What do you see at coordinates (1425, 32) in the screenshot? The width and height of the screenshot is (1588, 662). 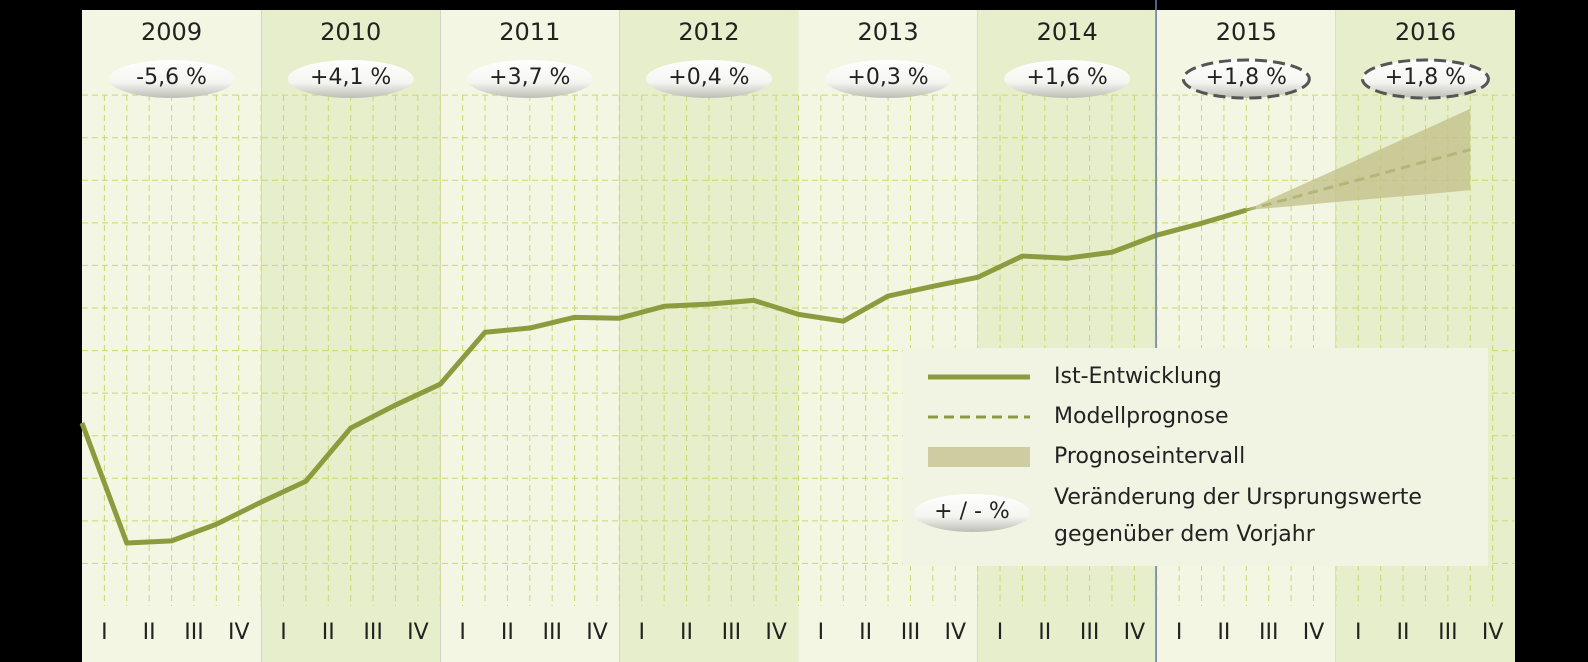 I see `year-label: 2016` at bounding box center [1425, 32].